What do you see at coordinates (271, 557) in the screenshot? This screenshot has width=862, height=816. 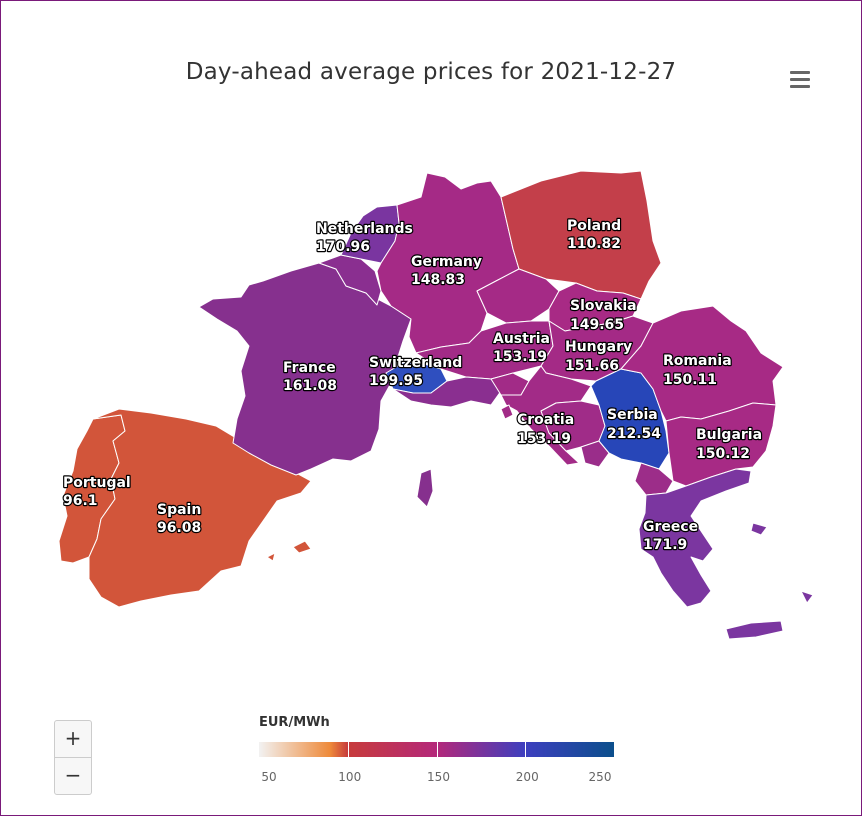 I see `region-spain-island` at bounding box center [271, 557].